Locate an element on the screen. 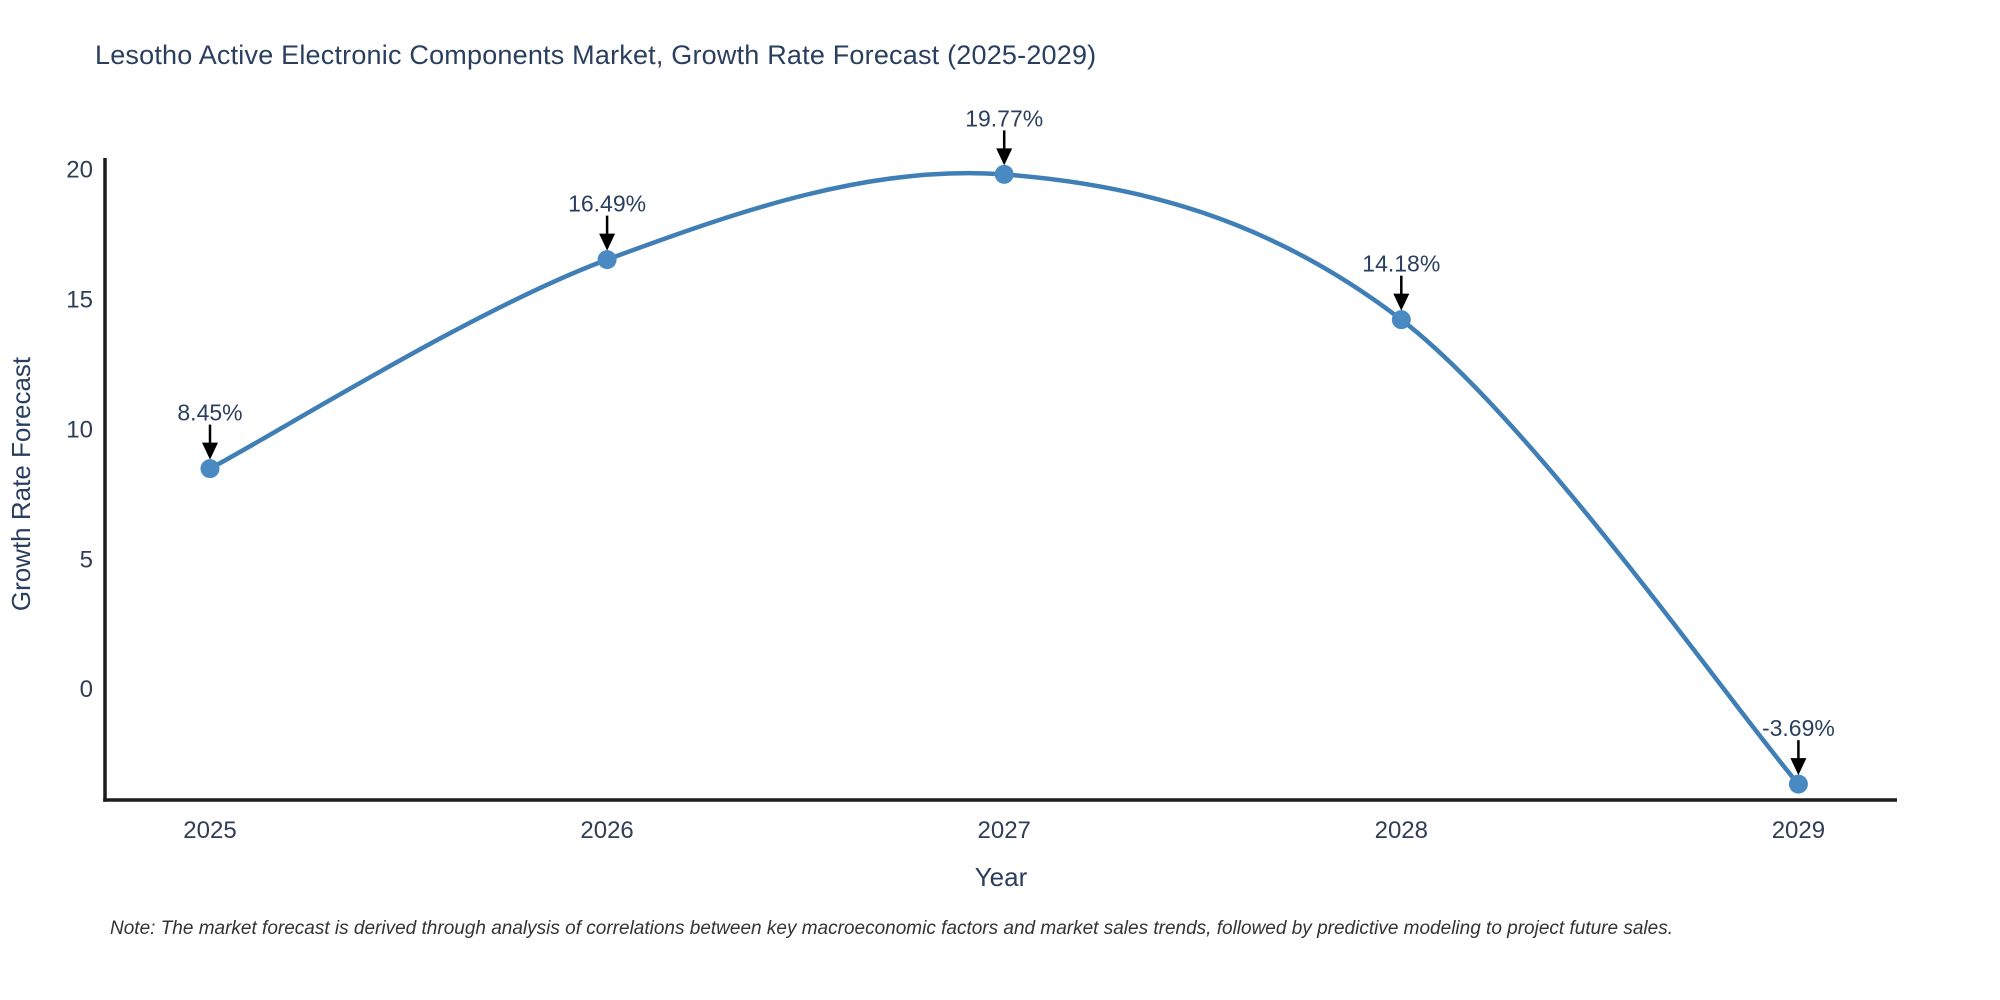 Image resolution: width=2000 pixels, height=1000 pixels. y-tick-label: 5 is located at coordinates (86, 559).